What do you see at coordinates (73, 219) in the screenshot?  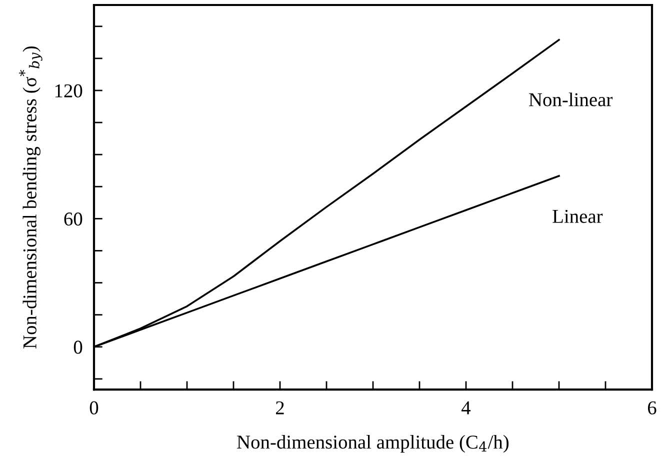 I see `y-tick-label: 60` at bounding box center [73, 219].